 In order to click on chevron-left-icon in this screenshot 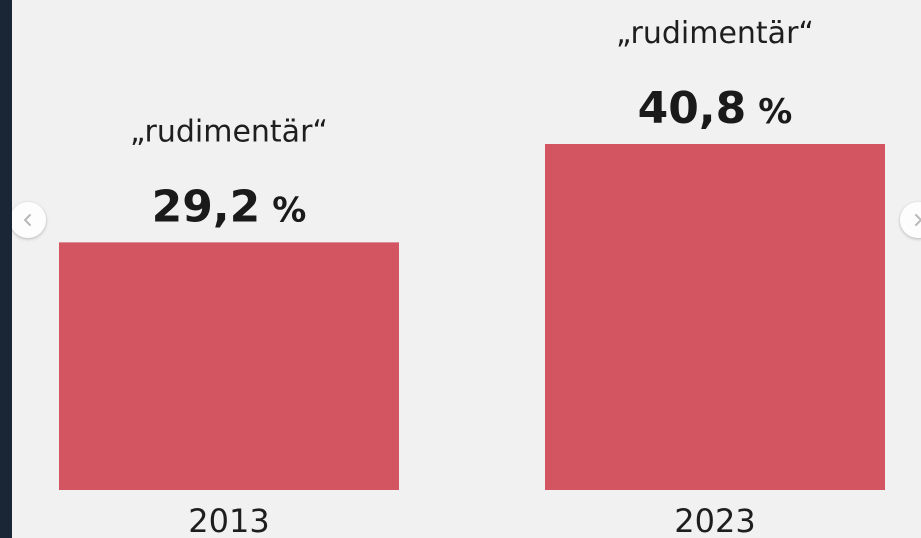, I will do `click(28, 220)`.